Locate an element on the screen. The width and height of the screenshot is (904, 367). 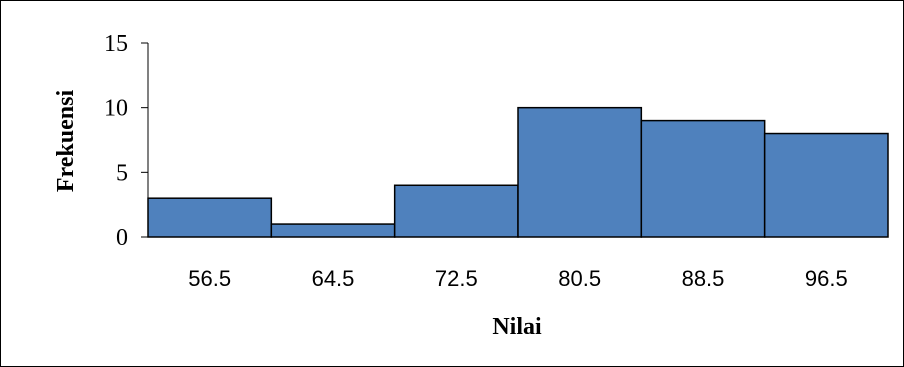
bar-80.5 is located at coordinates (580, 172).